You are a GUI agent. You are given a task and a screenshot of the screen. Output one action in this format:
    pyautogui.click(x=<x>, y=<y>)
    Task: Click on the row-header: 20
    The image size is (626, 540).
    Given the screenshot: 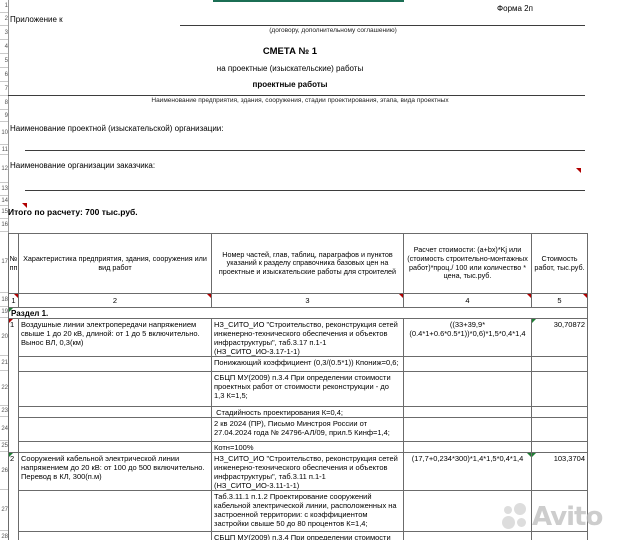 What is the action you would take?
    pyautogui.click(x=4, y=337)
    